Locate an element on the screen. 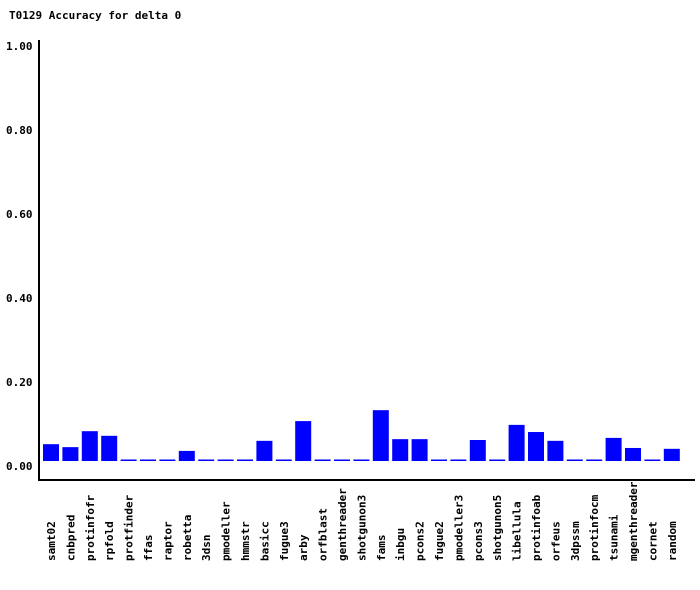 The height and width of the screenshot is (590, 700). bar-fugue2 is located at coordinates (439, 460).